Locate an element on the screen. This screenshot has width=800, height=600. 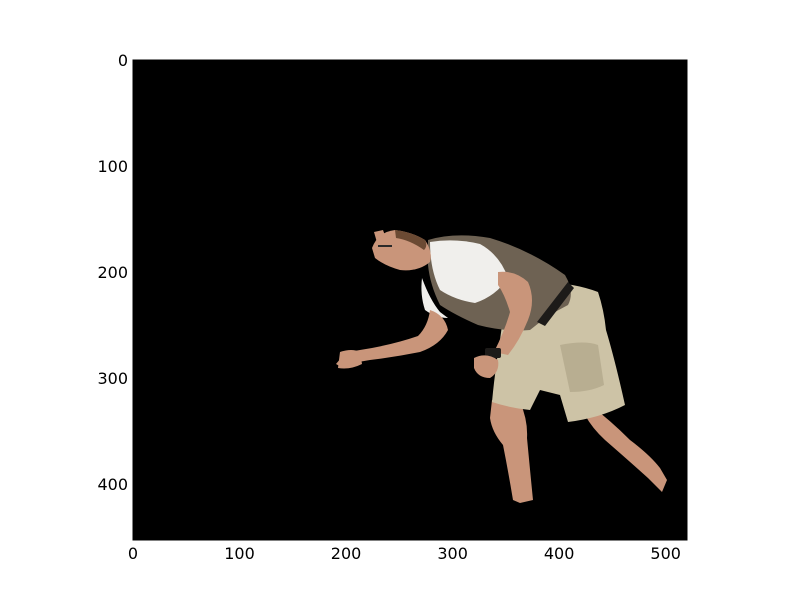
back-leg is located at coordinates (626, 448).